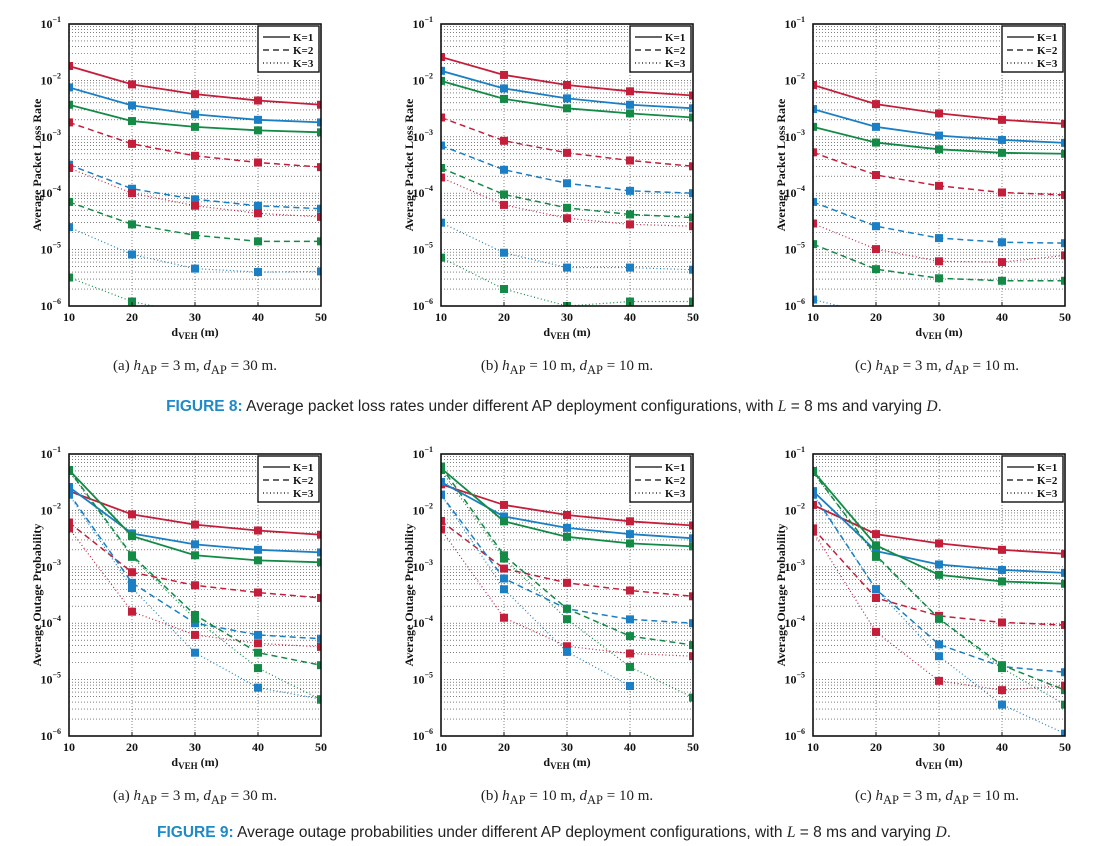 This screenshot has width=1108, height=846. Describe the element at coordinates (794, 23) in the screenshot. I see `y-tick-label: 10⁻¹` at that location.